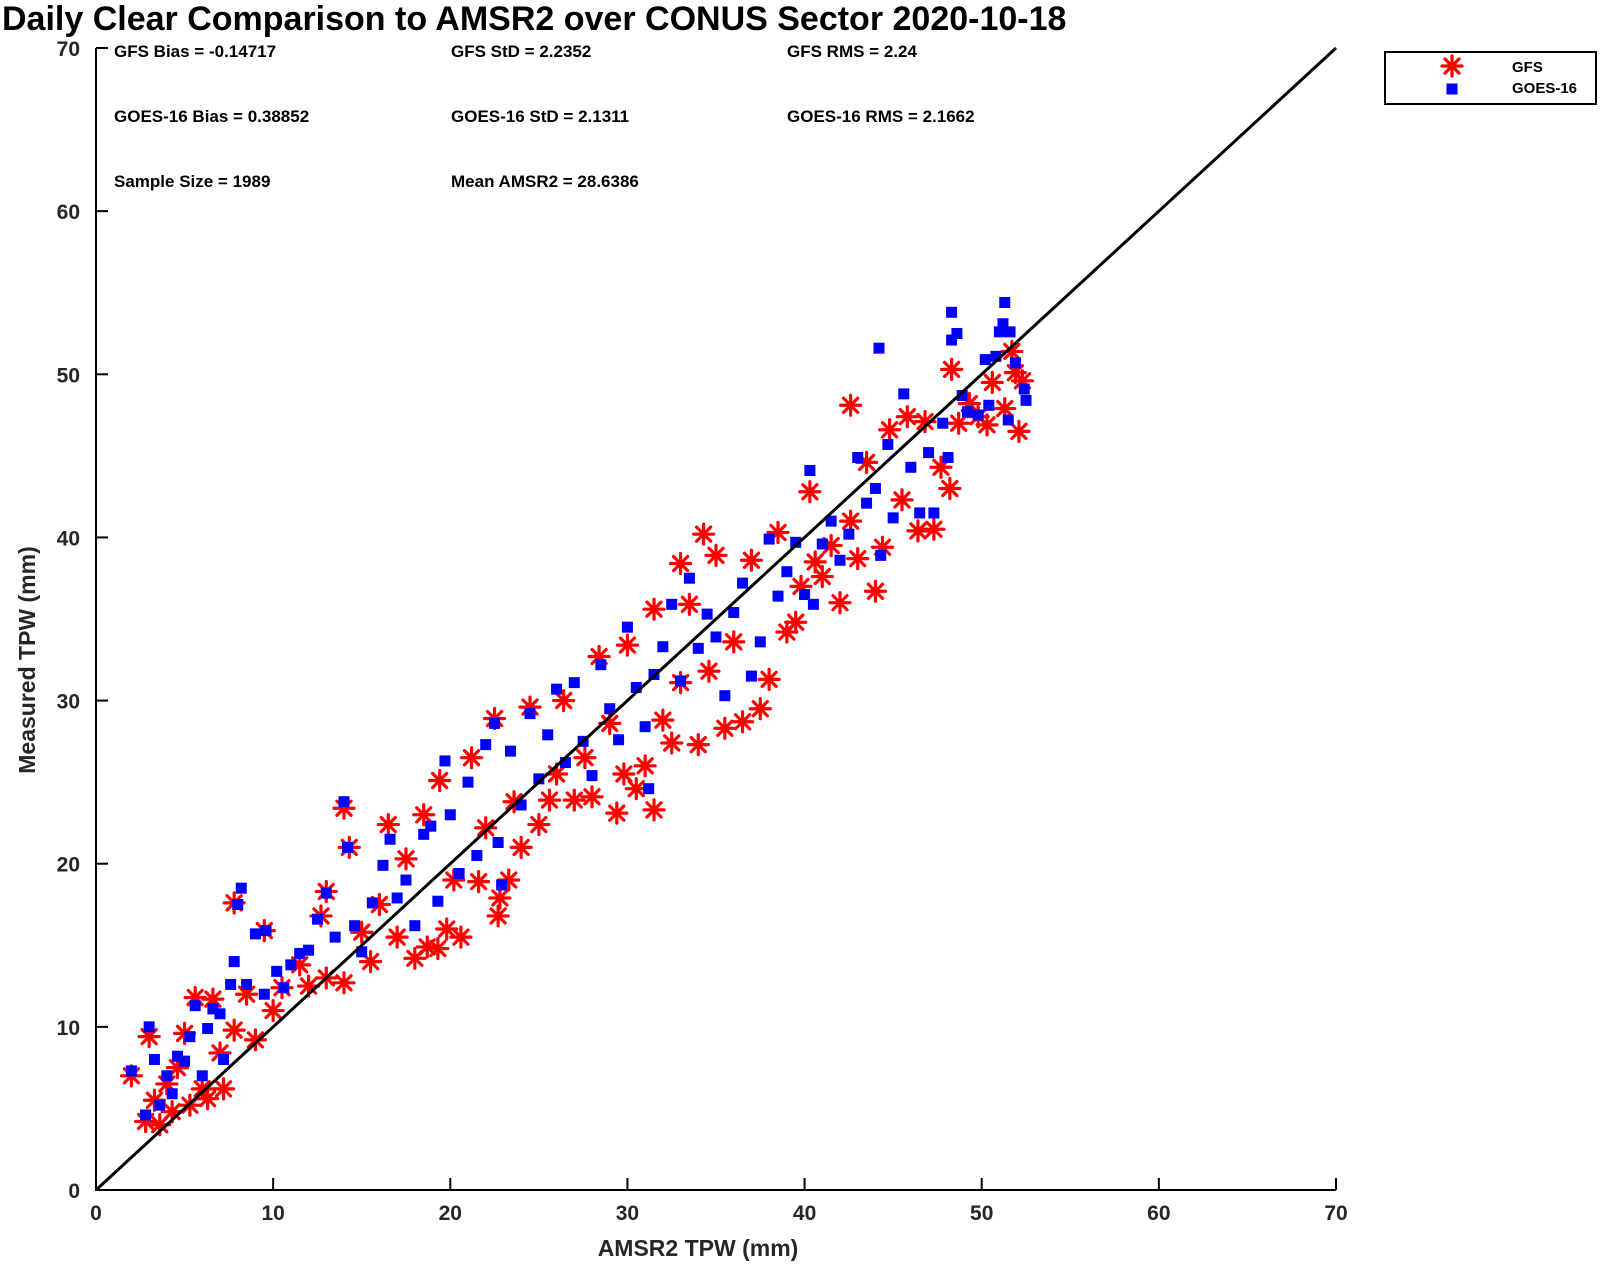 This screenshot has height=1264, width=1600. What do you see at coordinates (1158, 1213) in the screenshot?
I see `x-tick-label: 60` at bounding box center [1158, 1213].